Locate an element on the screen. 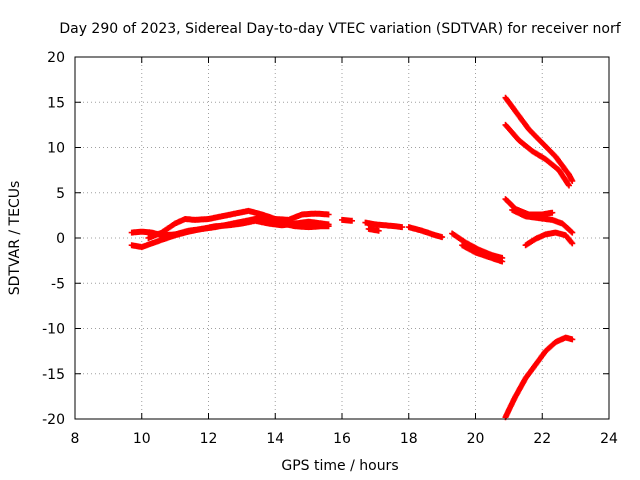  x-tick-label: 8 is located at coordinates (75, 439).